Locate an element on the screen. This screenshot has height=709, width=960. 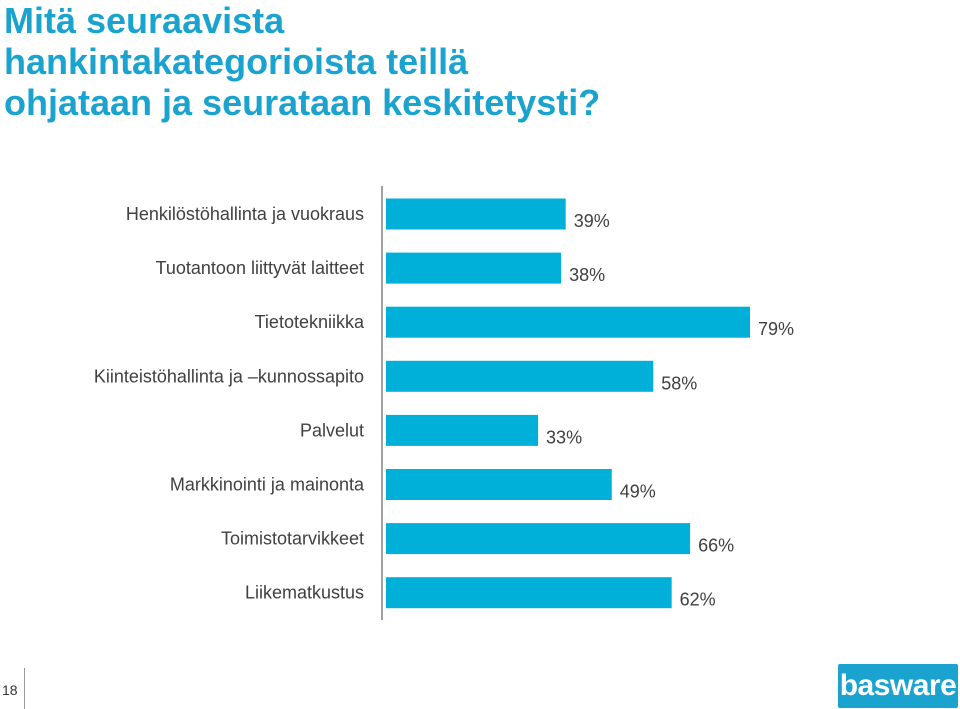
data-label: 49% is located at coordinates (638, 492).